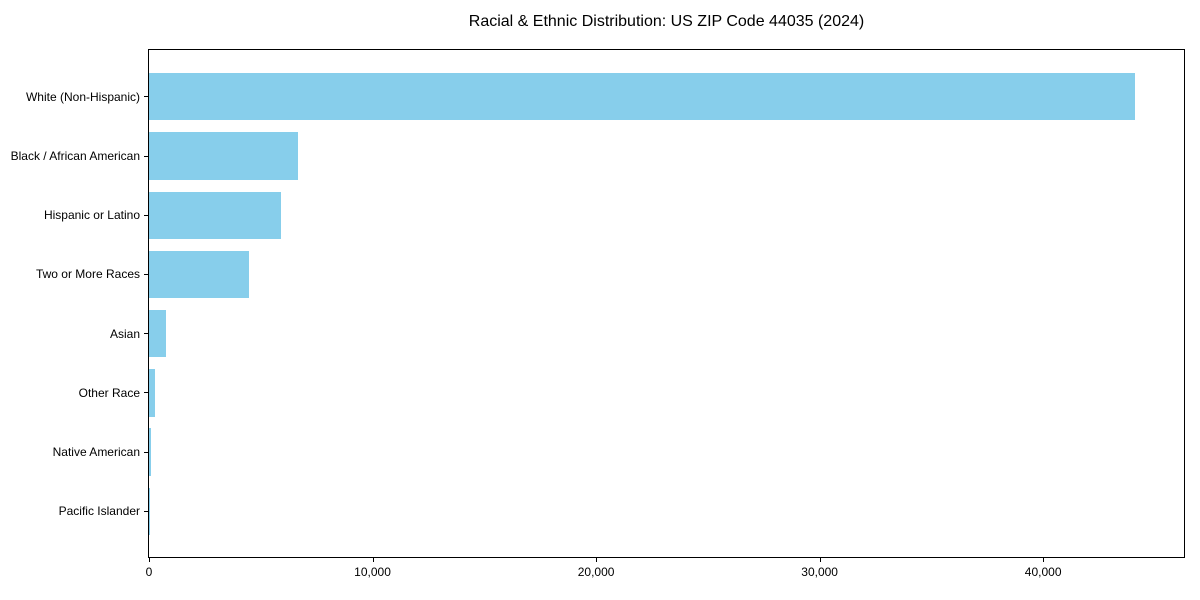 The image size is (1200, 600). Describe the element at coordinates (82, 96) in the screenshot. I see `y-tick-label-white-non-hispanic: White (Non-Hispanic)` at that location.